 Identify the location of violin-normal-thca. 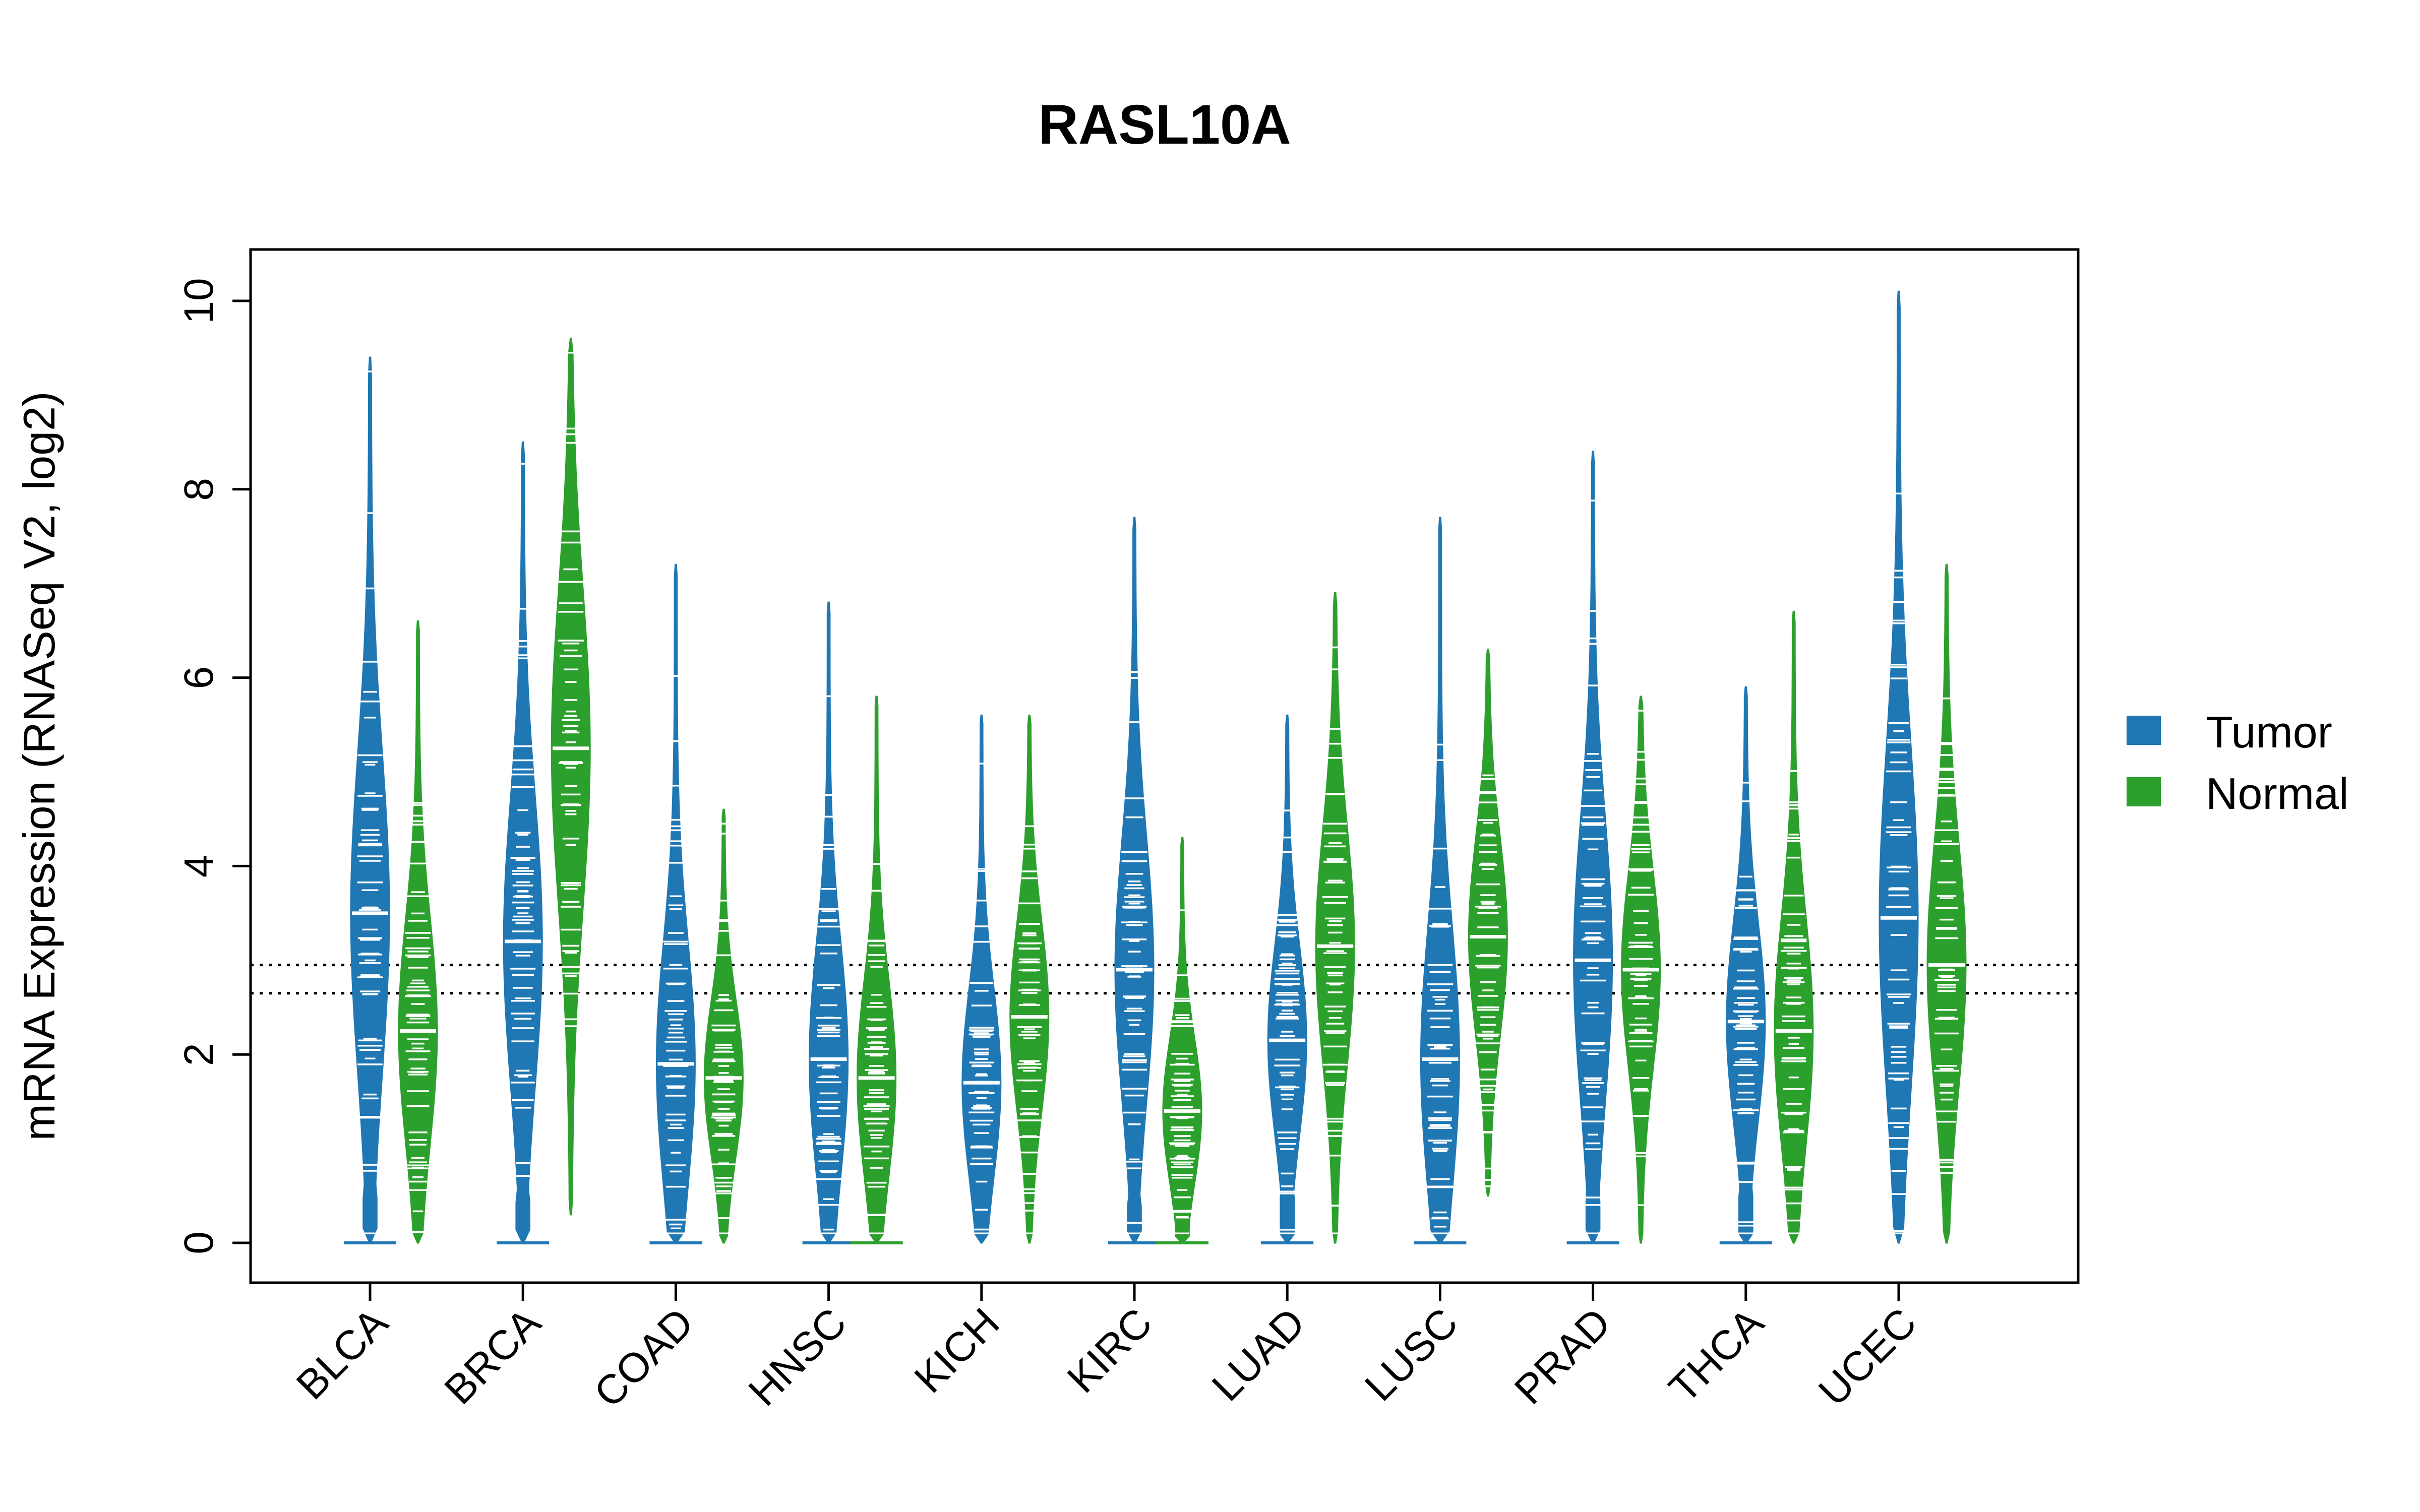
(1794, 927).